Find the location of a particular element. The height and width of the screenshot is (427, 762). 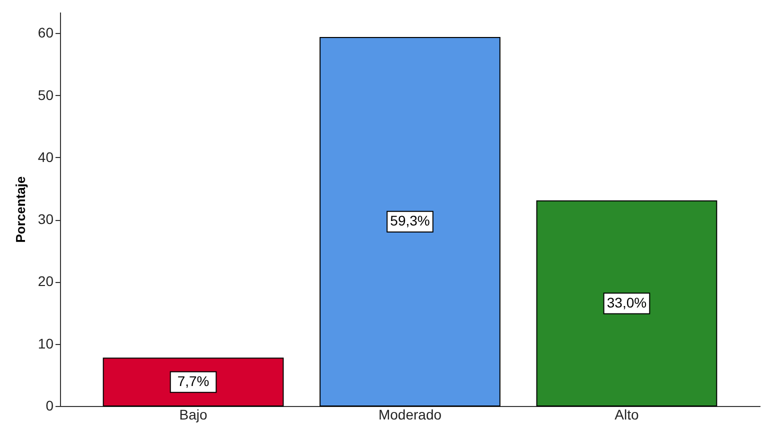

y-tick-label: 50 is located at coordinates (46, 94).